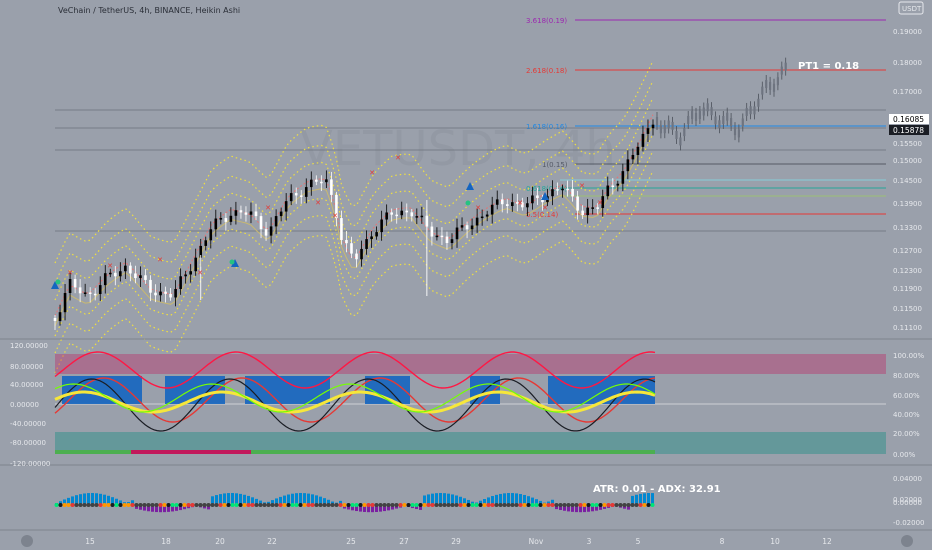 This screenshot has width=932, height=550. Describe the element at coordinates (911, 8) in the screenshot. I see `currency-badge` at that location.